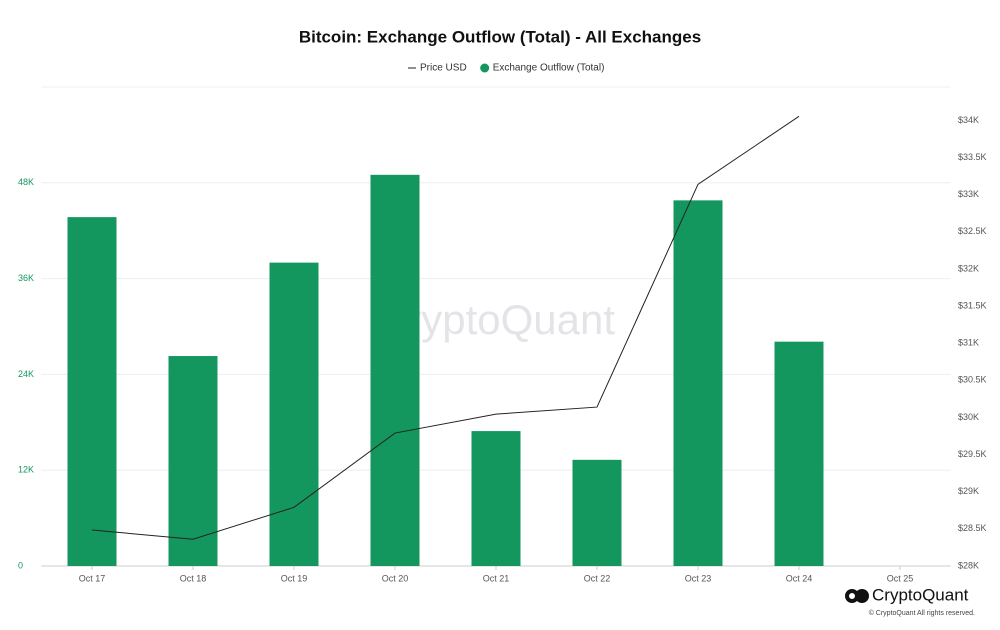  I want to click on y2-tick-label: $32.5K, so click(972, 231).